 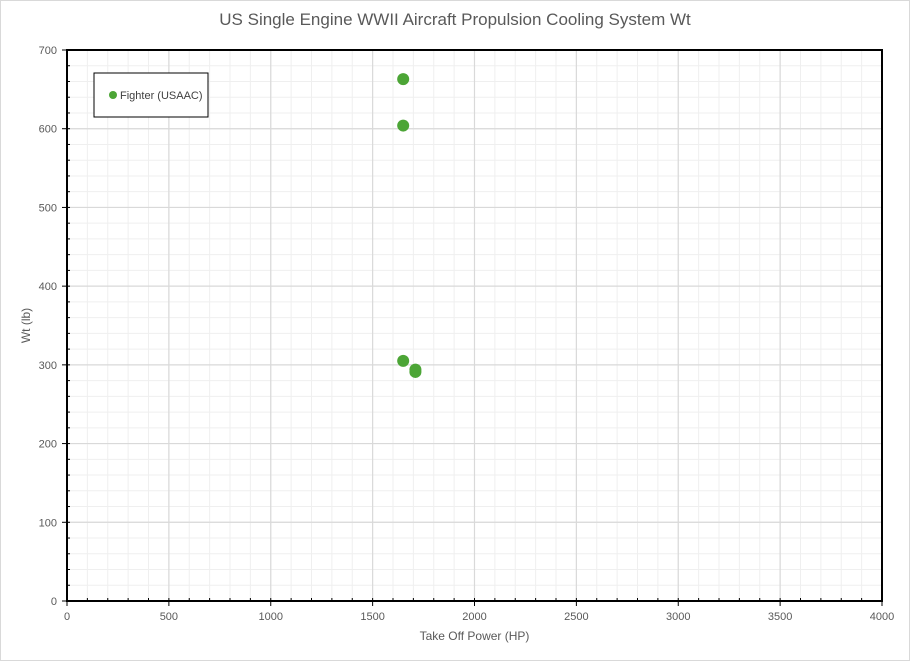 I want to click on y-tick-label: 500, so click(x=48, y=208).